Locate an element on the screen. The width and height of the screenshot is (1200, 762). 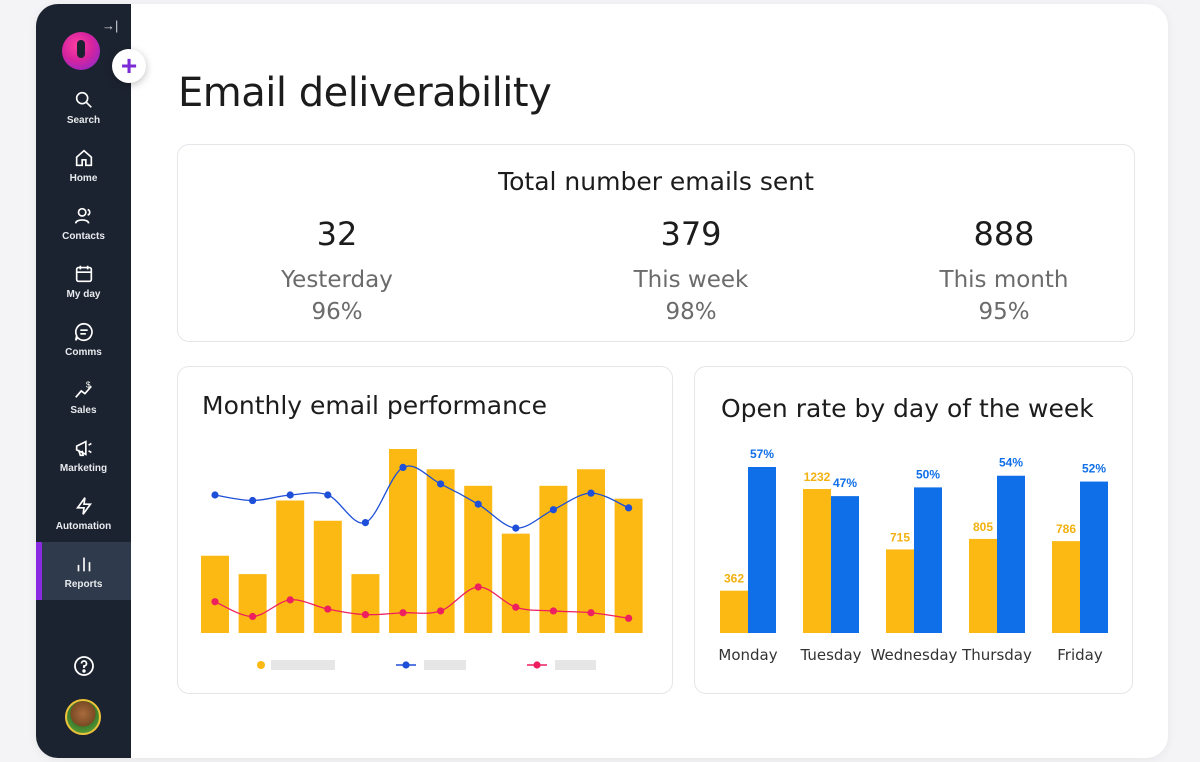
sidebar-item-label: Sales is located at coordinates (83, 410).